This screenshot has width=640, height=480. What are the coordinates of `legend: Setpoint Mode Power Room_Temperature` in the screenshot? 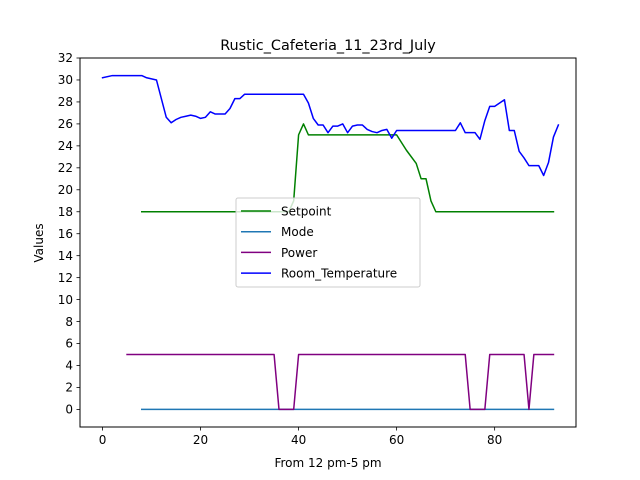 It's located at (328, 242).